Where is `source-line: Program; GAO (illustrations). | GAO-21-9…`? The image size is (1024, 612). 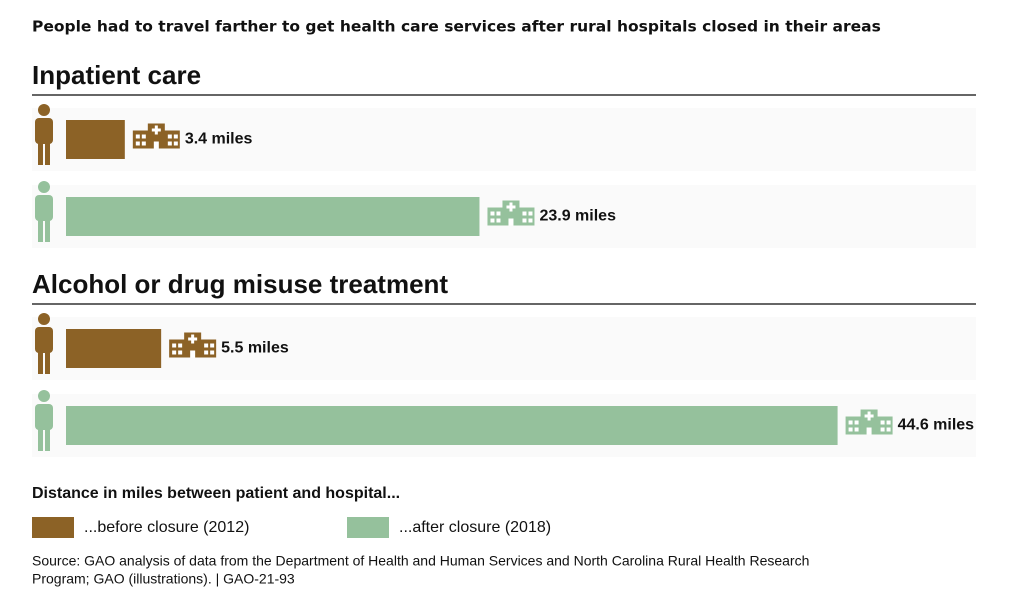
source-line: Program; GAO (illustrations). | GAO-21-9… is located at coordinates (163, 579).